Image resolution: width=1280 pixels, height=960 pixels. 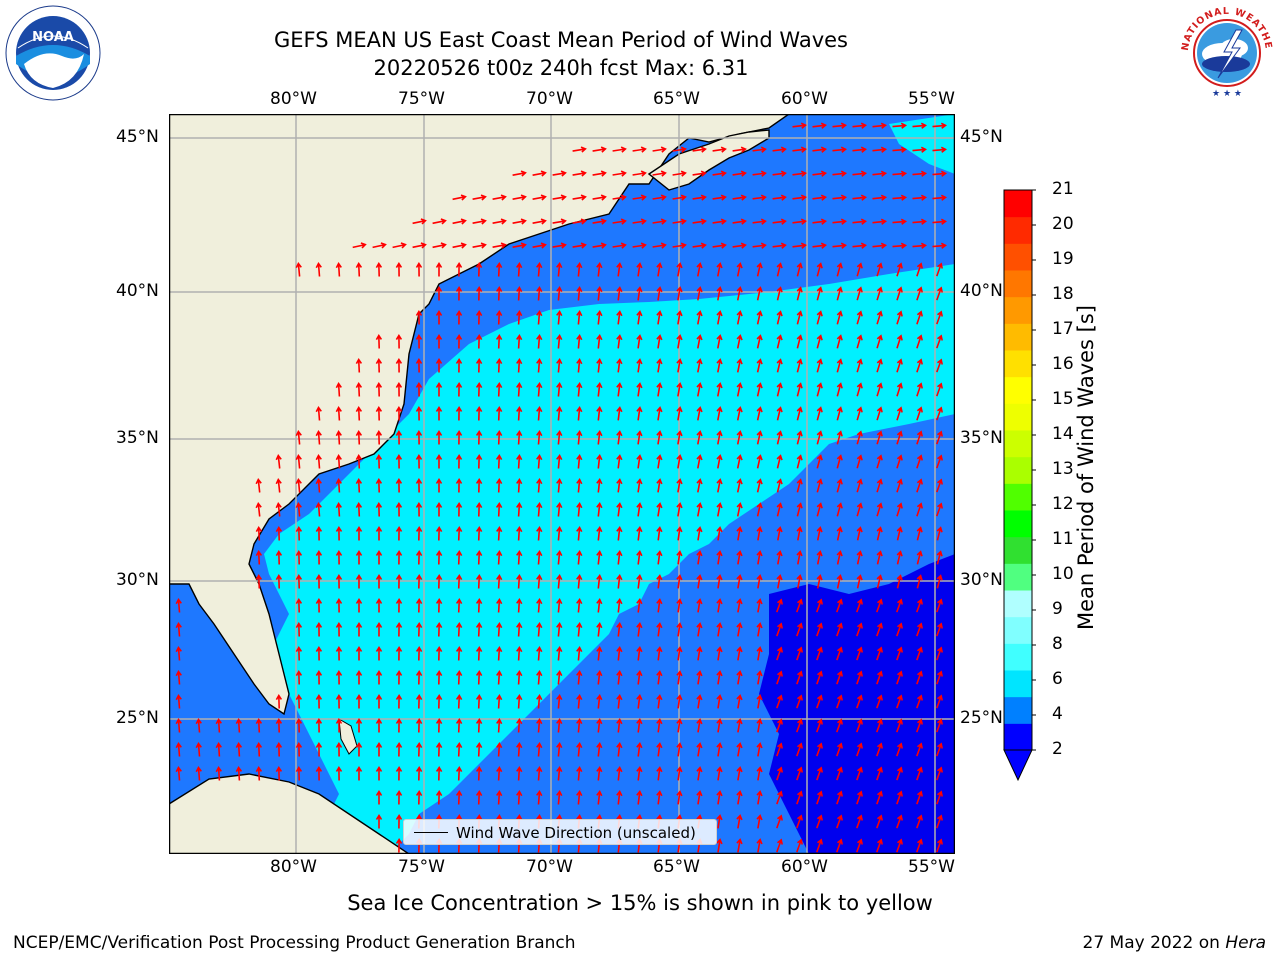 I want to click on colorbar-extend-triangle, so click(x=1018, y=765).